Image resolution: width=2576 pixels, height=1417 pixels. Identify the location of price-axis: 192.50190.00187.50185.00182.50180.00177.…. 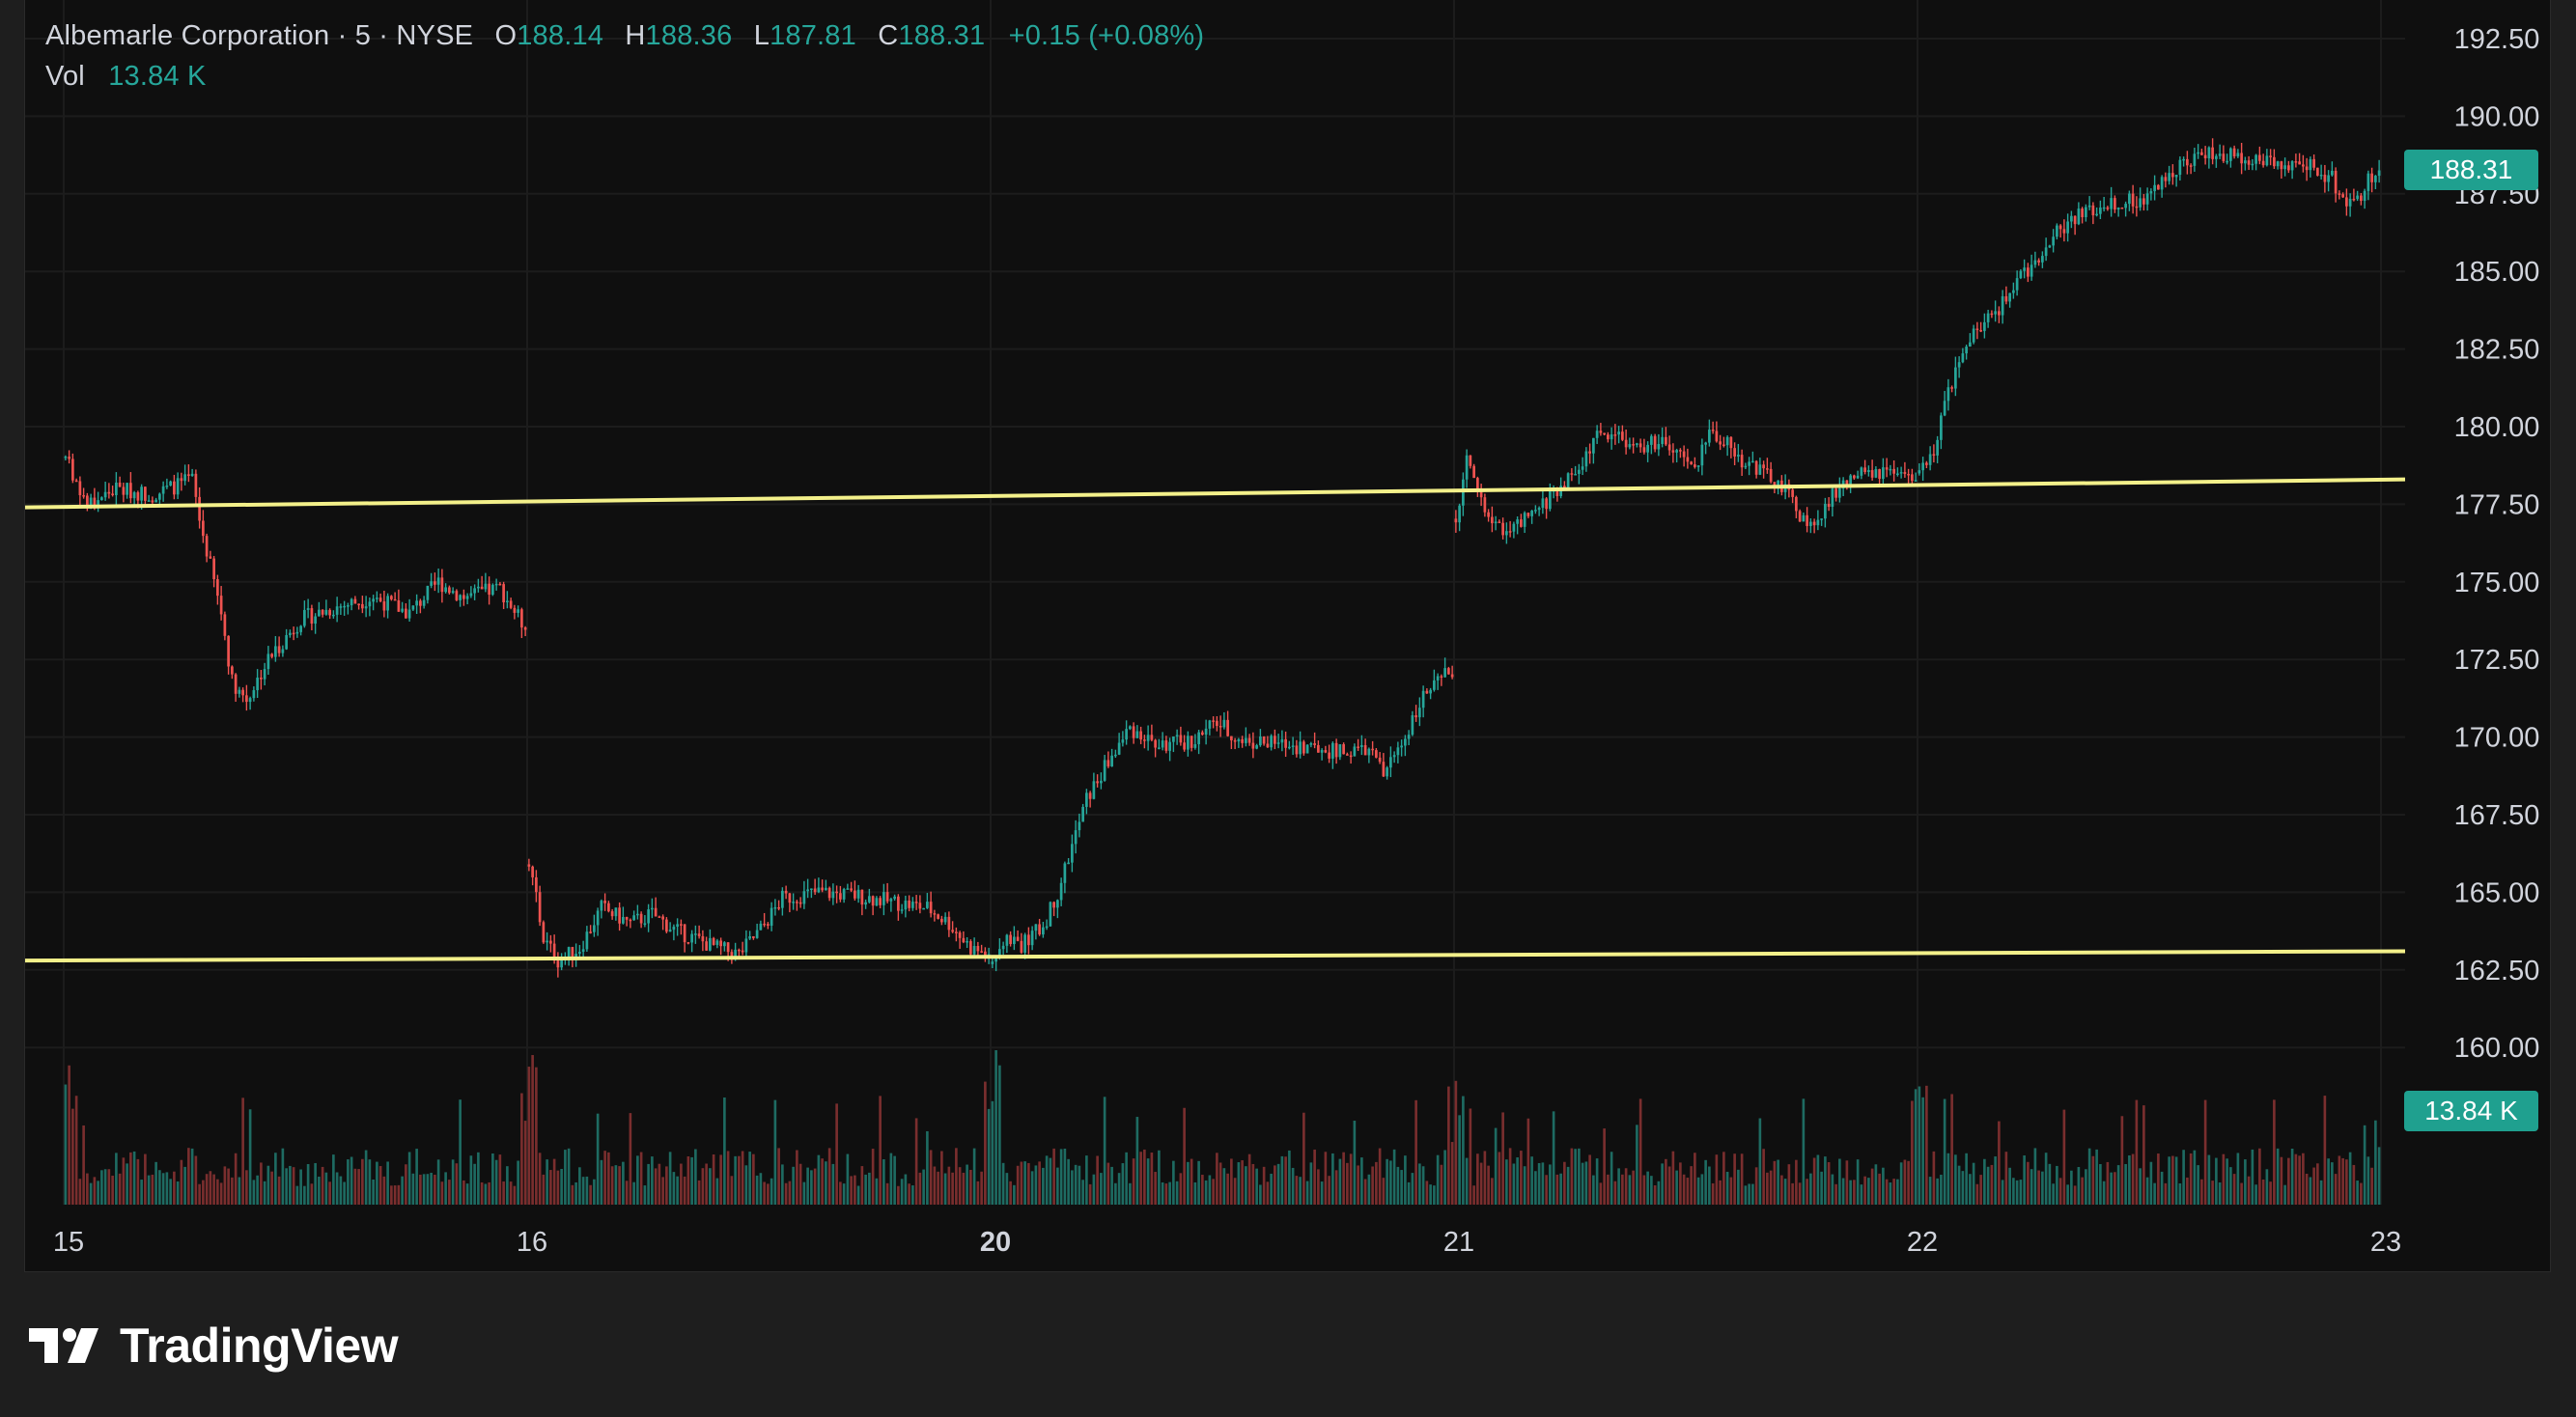
(2497, 544).